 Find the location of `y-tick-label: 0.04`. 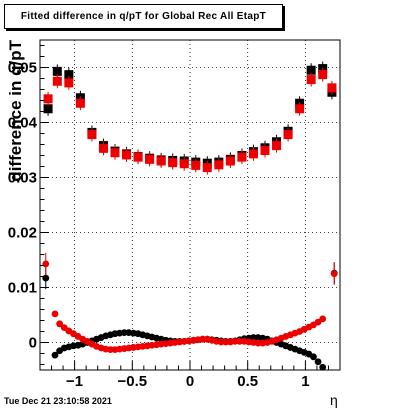

y-tick-label: 0.04 is located at coordinates (23, 123).